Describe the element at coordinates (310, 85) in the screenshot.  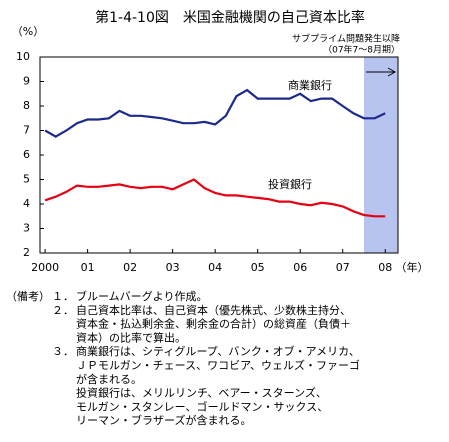
I see `series-label: 商業銀行` at that location.